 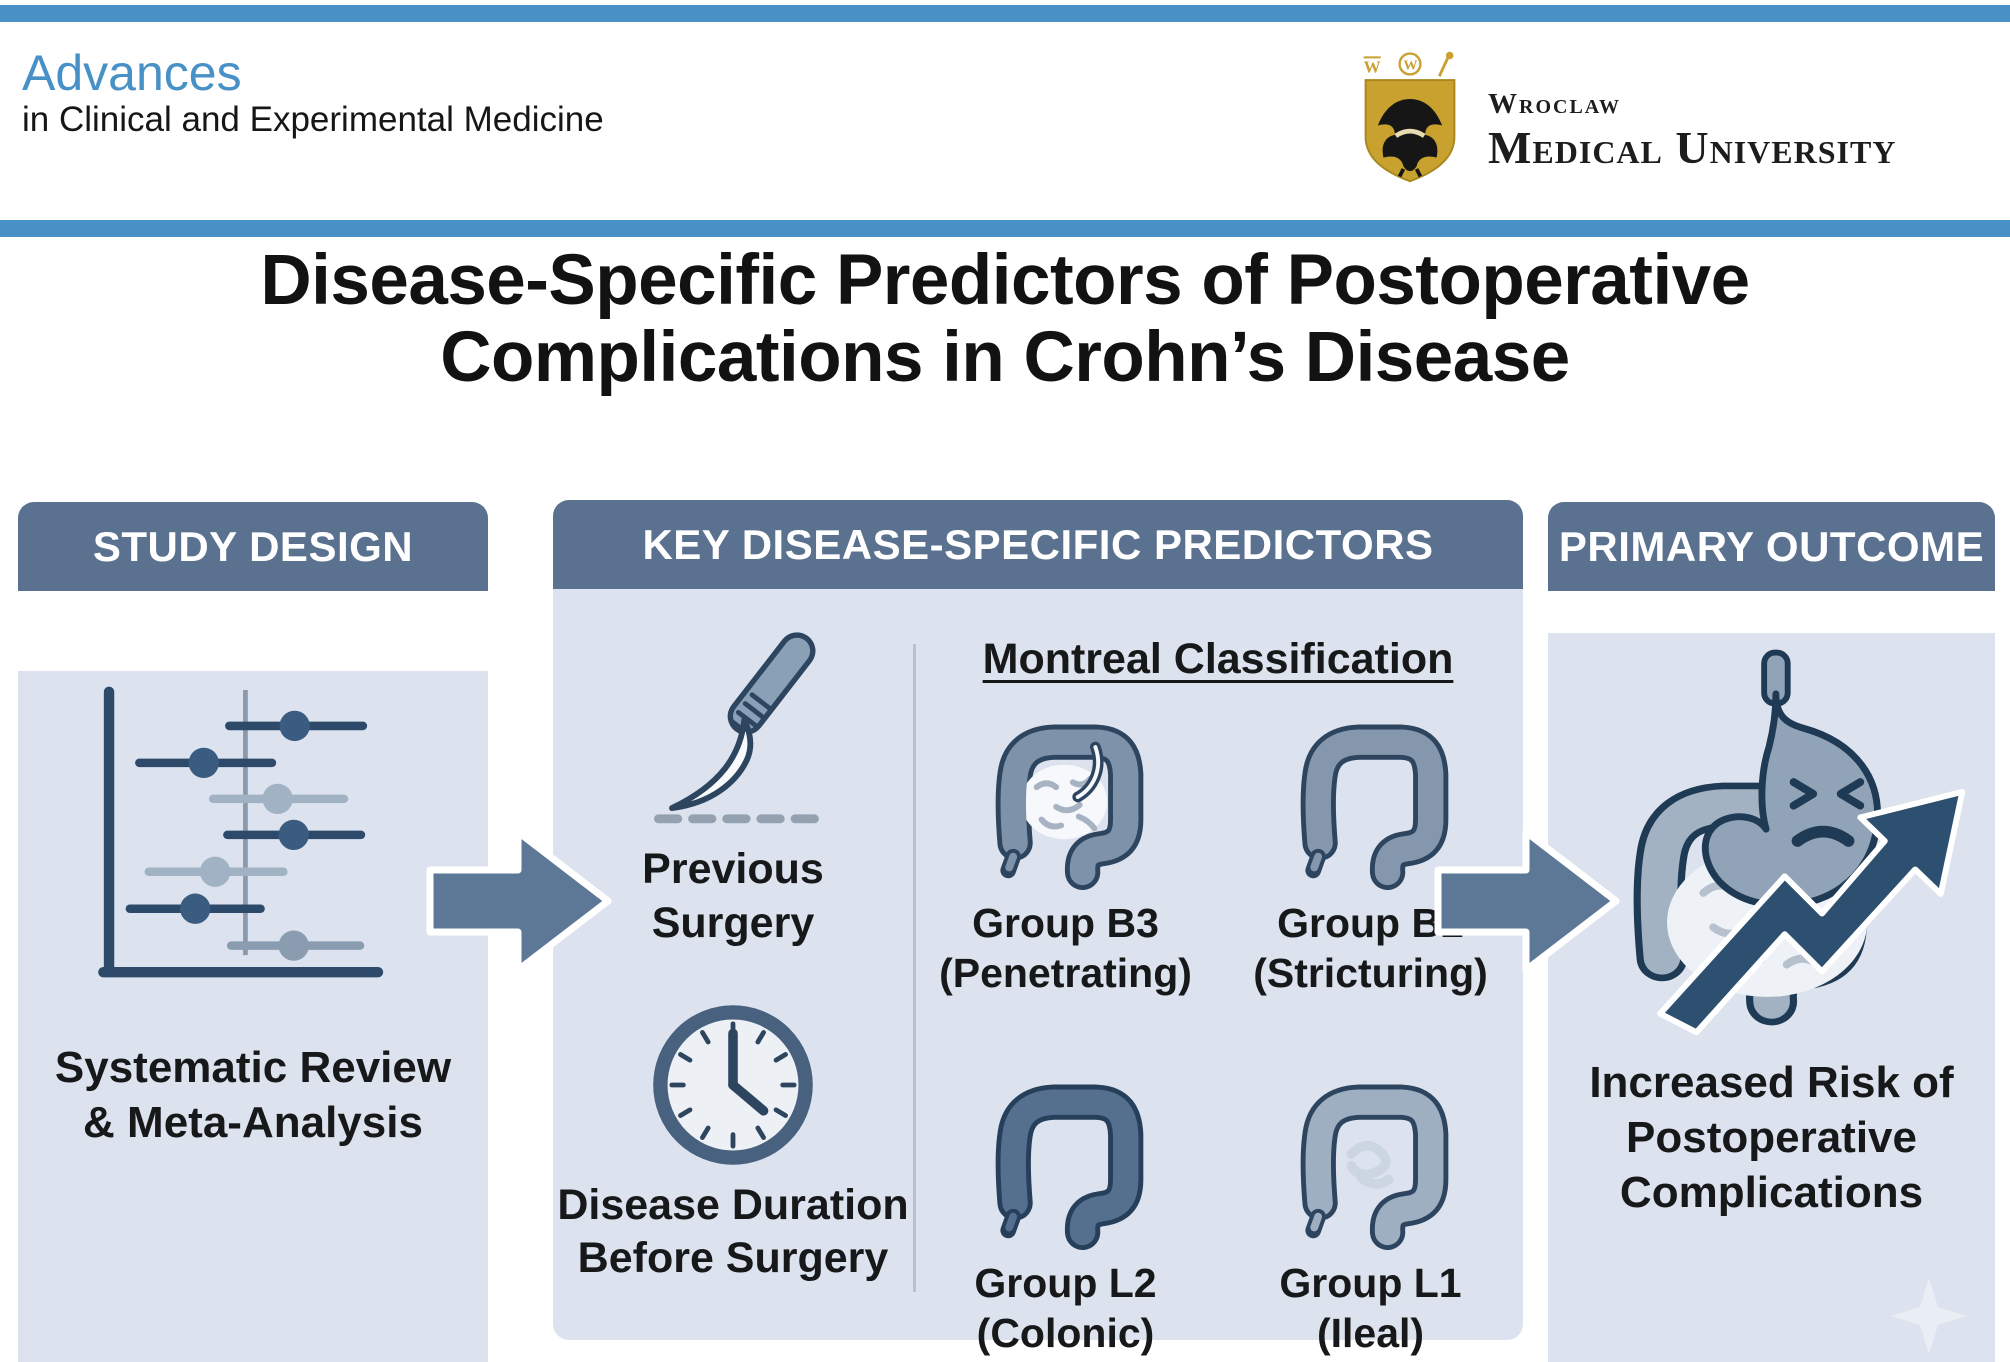 What do you see at coordinates (1374, 807) in the screenshot?
I see `colon-b2-stricturing-icon` at bounding box center [1374, 807].